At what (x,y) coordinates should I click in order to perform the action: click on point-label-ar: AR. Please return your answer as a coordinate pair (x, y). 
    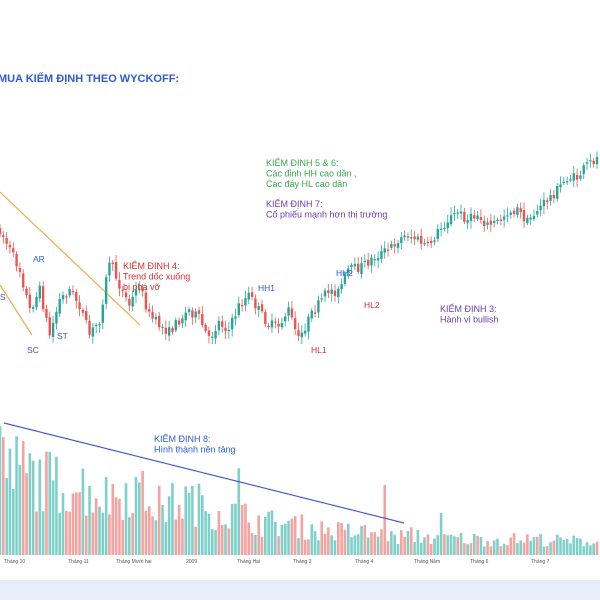
    Looking at the image, I should click on (39, 259).